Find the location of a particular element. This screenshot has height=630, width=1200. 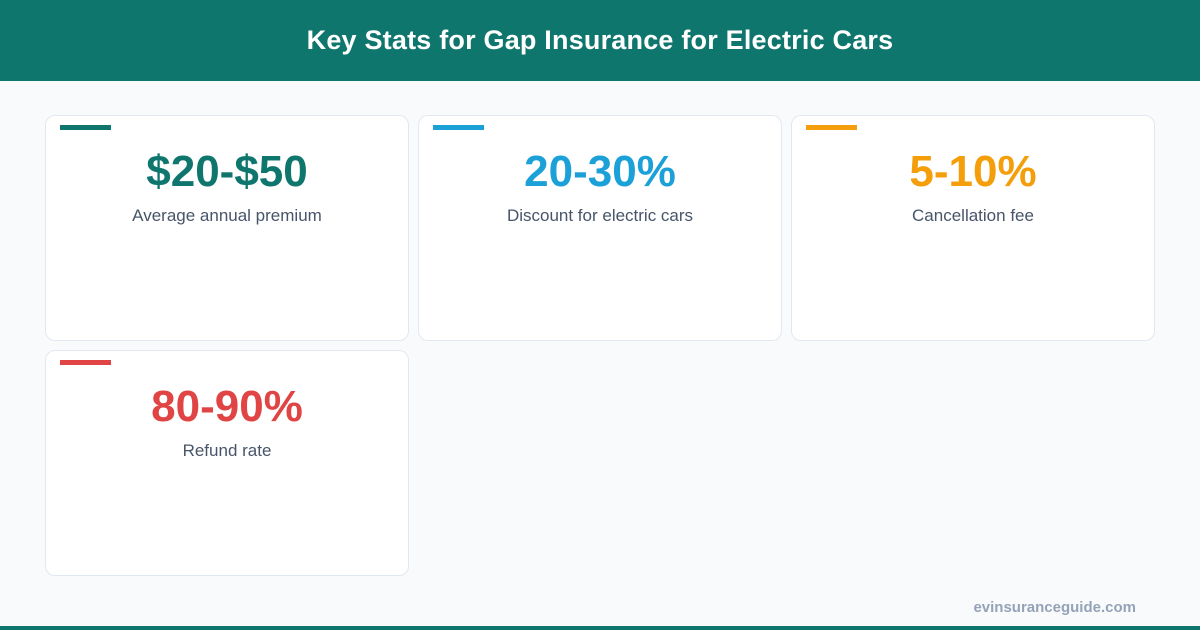

stat-card-refund: 80-90% Refund rate is located at coordinates (227, 463).